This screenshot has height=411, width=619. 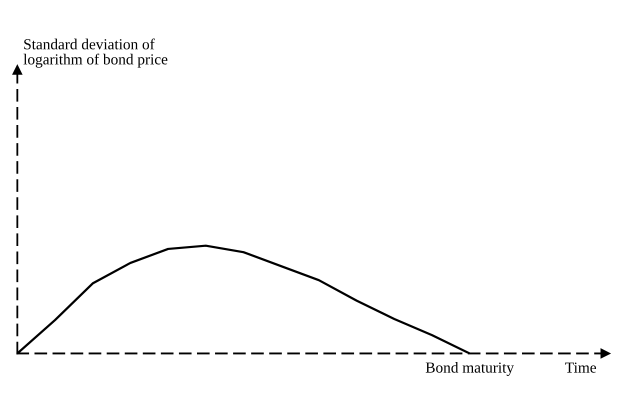 What do you see at coordinates (470, 369) in the screenshot?
I see `text: Bond maturity` at bounding box center [470, 369].